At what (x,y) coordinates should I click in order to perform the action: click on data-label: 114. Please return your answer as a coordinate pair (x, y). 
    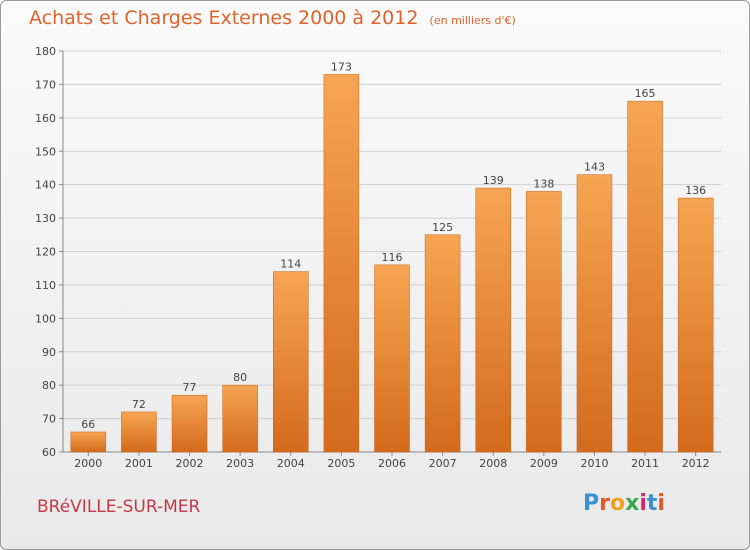
    Looking at the image, I should click on (290, 264).